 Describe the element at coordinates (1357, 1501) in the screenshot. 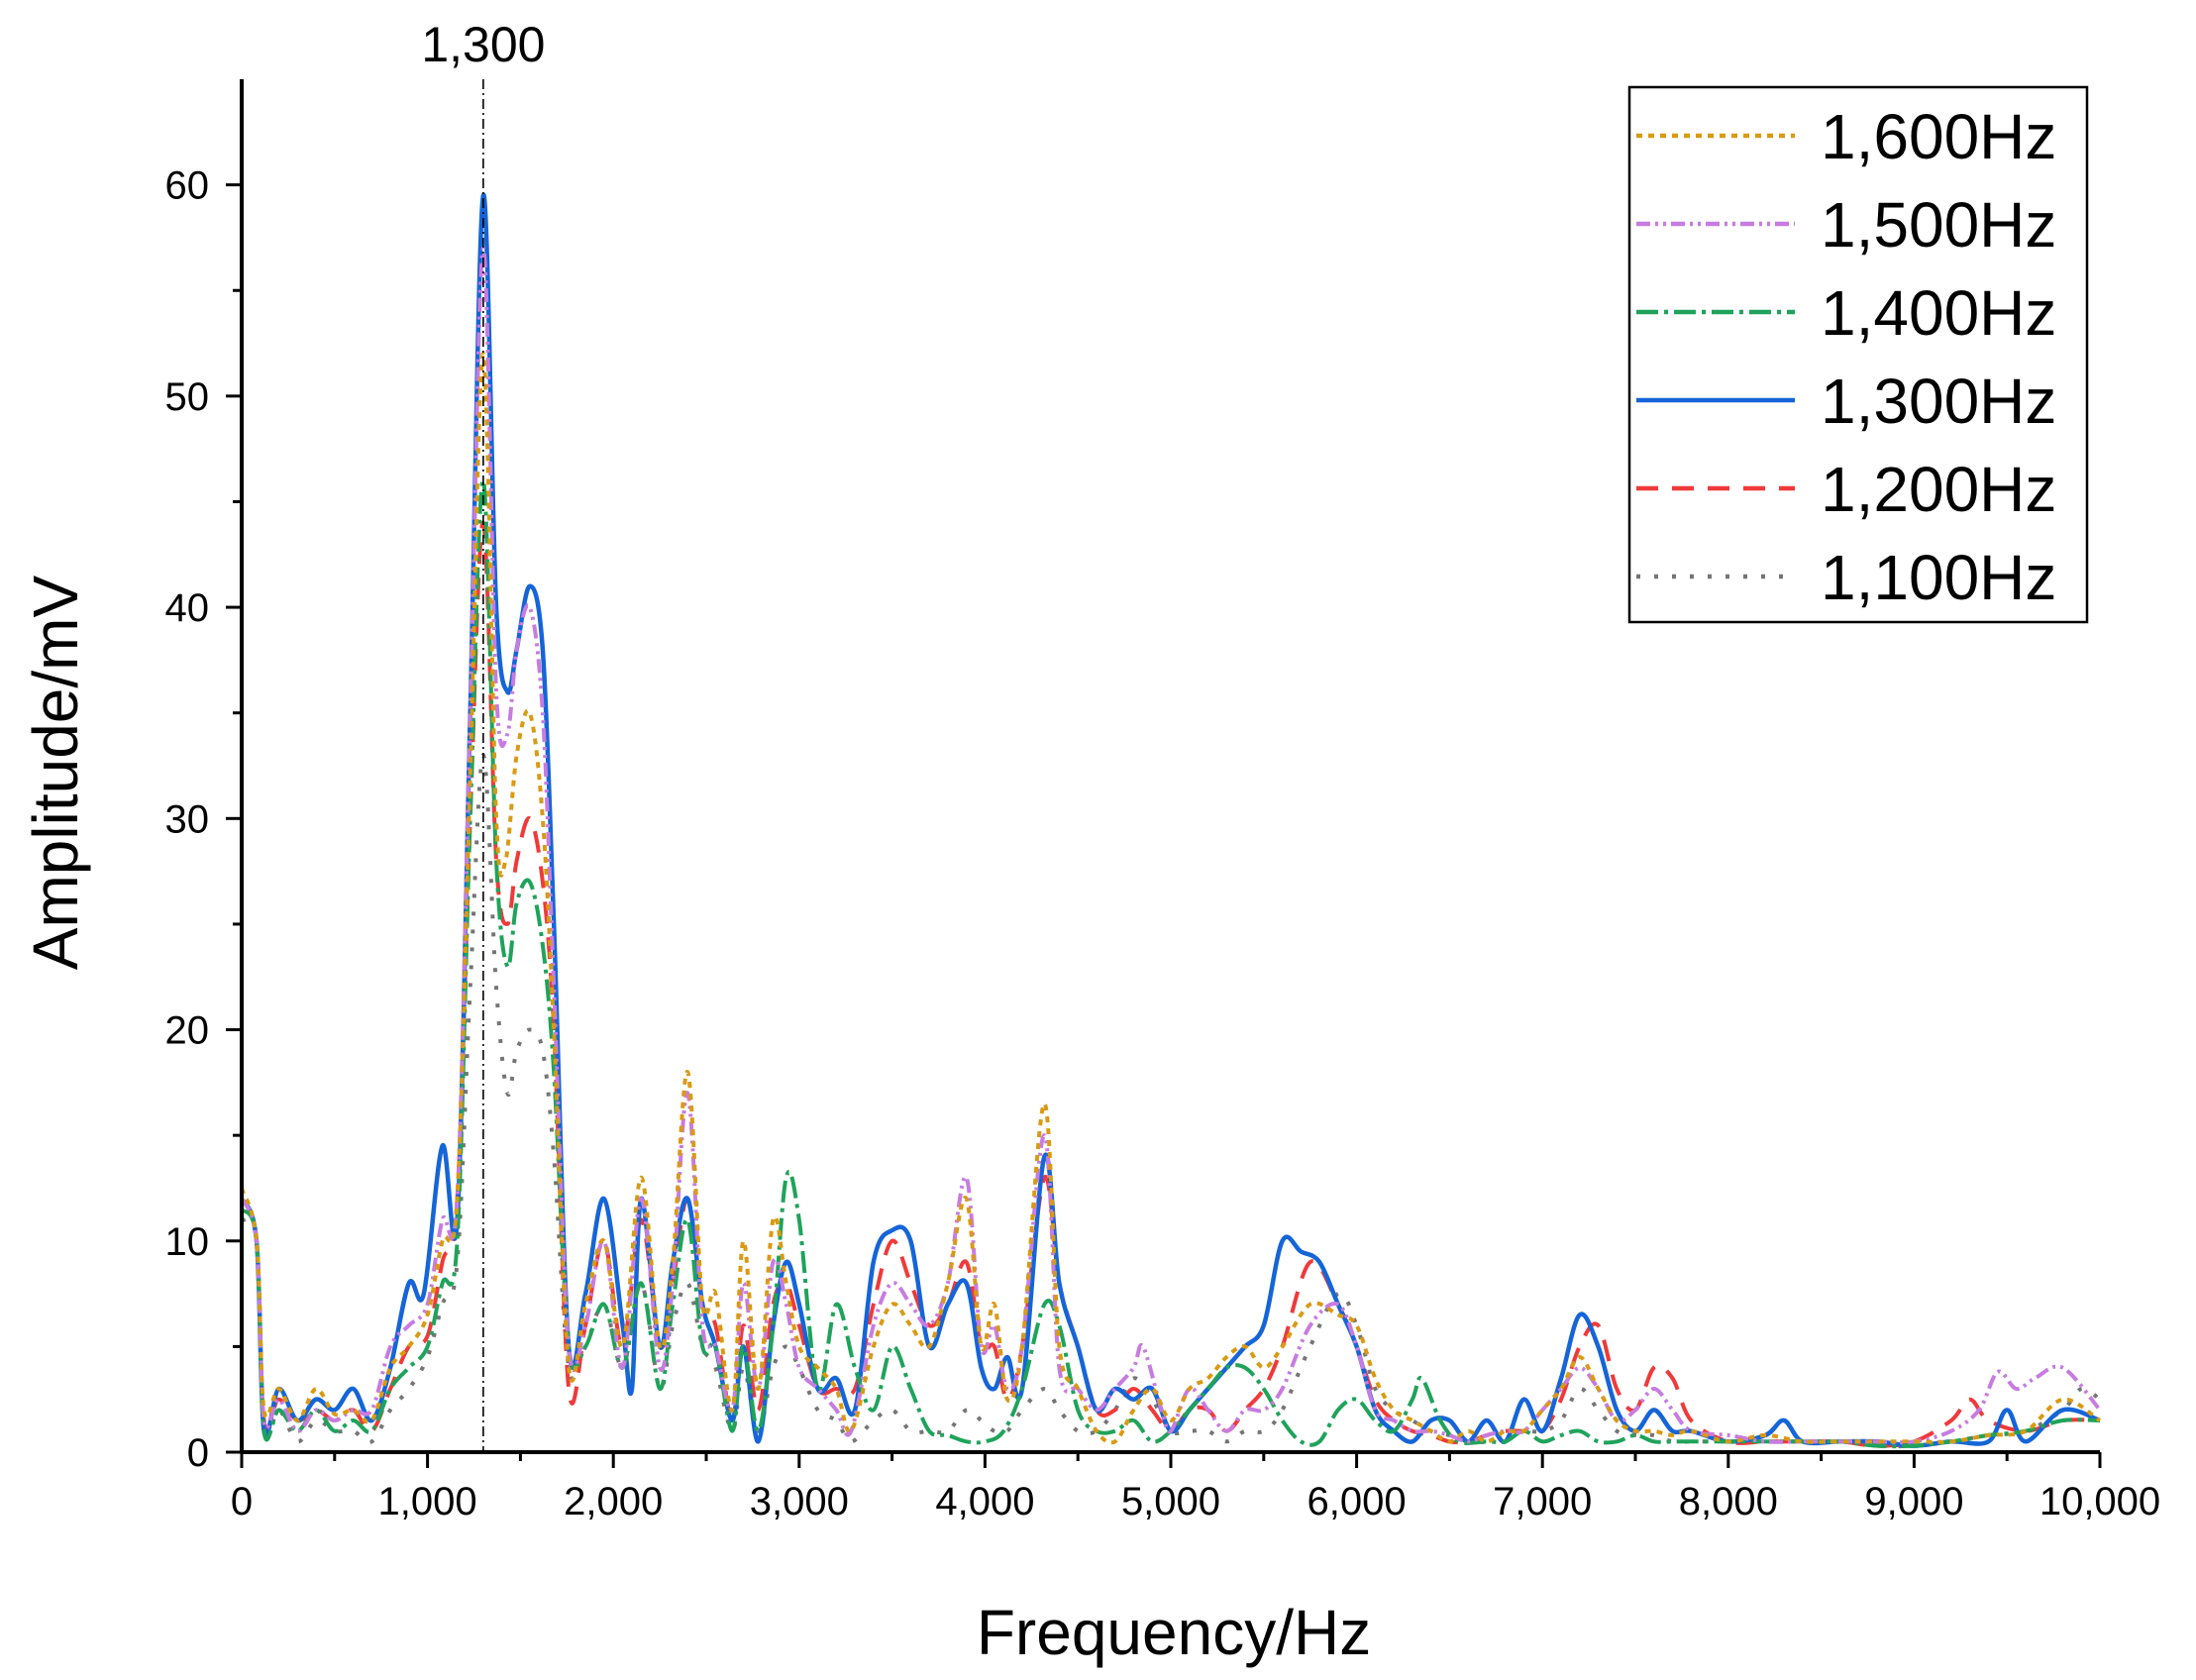

I see `x-tick-label: 6,000` at that location.